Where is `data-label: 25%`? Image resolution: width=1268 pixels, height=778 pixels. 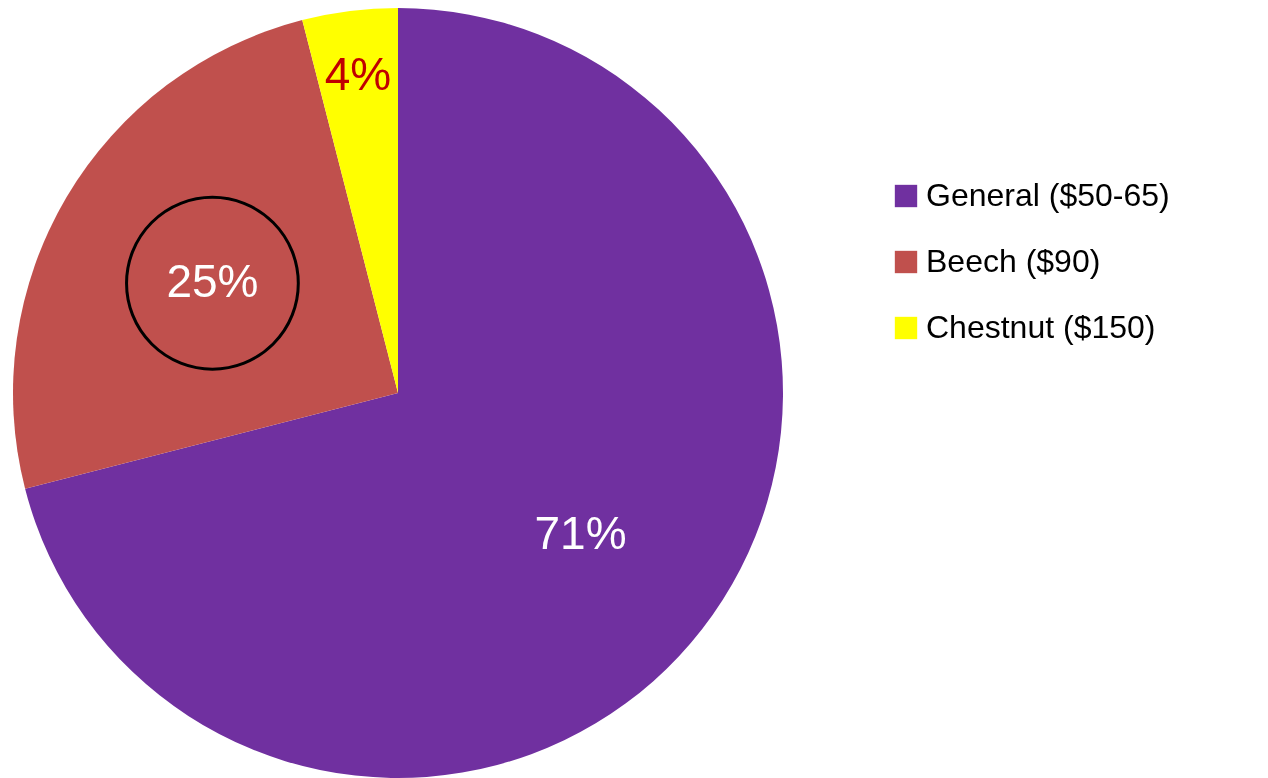
data-label: 25% is located at coordinates (212, 281).